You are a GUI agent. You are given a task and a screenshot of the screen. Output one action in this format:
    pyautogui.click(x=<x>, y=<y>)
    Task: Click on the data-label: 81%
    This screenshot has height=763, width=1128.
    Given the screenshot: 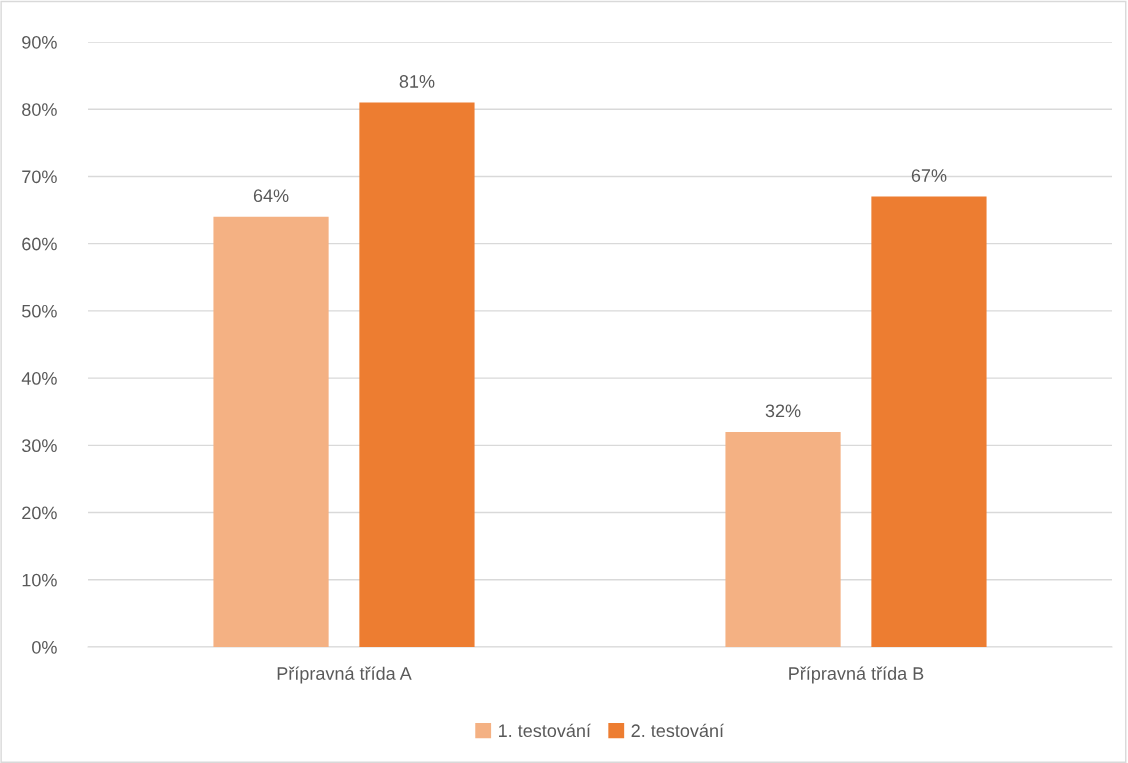 What is the action you would take?
    pyautogui.click(x=417, y=81)
    